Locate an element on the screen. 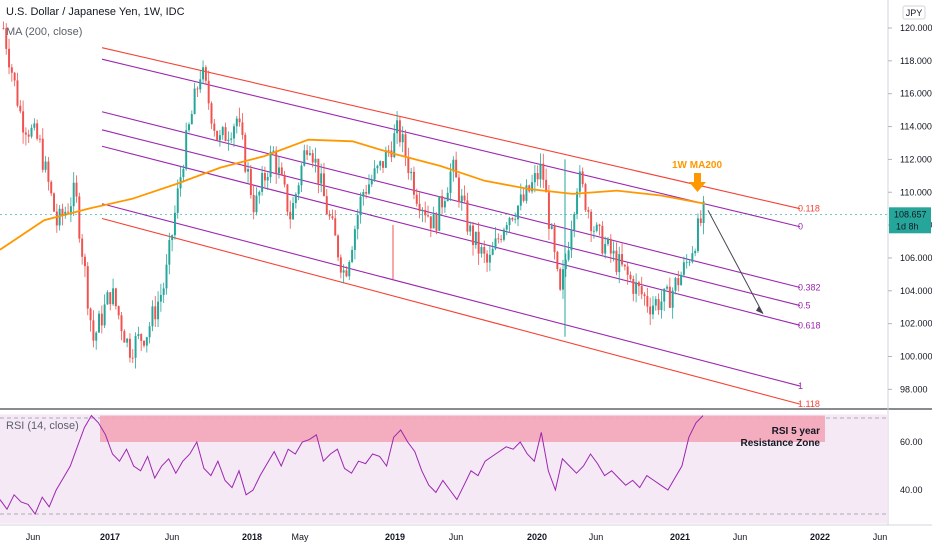 The width and height of the screenshot is (932, 550). price-tick-label: 110.000 is located at coordinates (916, 192).